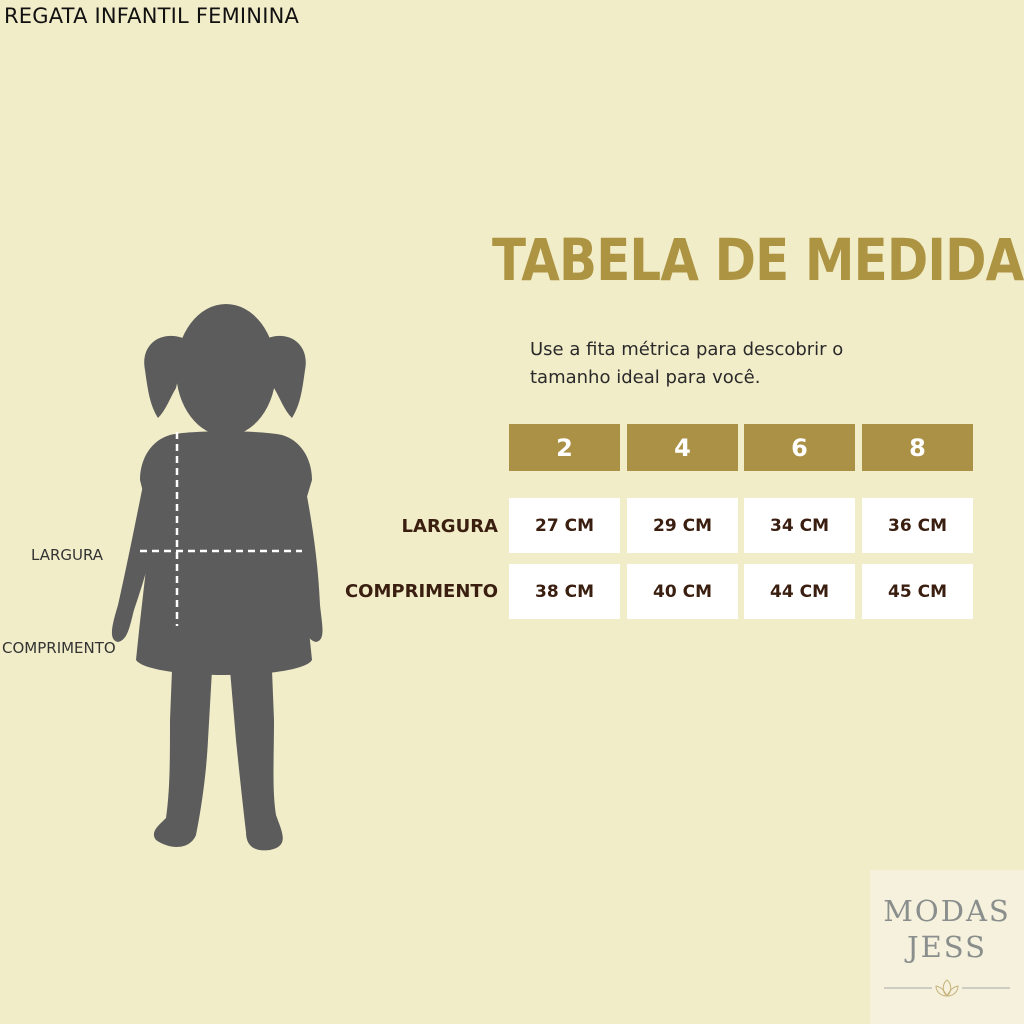 Image resolution: width=1024 pixels, height=1024 pixels. I want to click on cell-length-size-2: 38 CM, so click(564, 591).